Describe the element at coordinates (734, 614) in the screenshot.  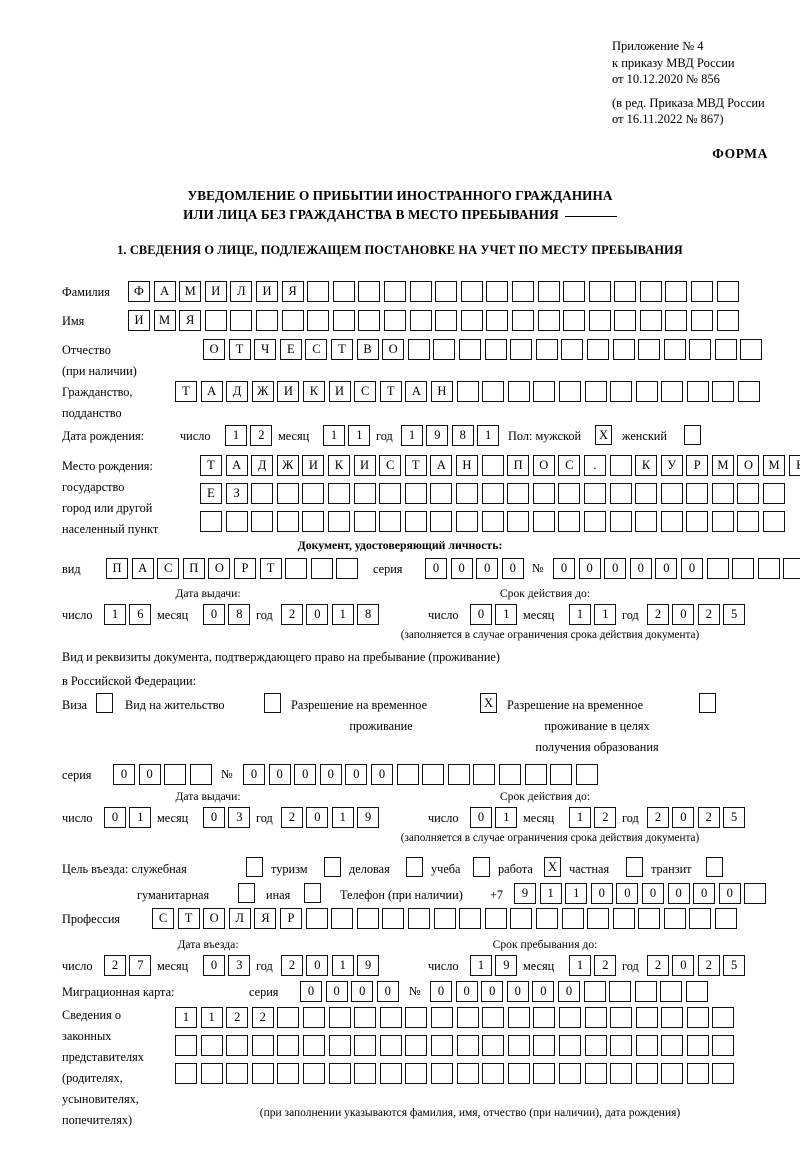
I see `char-cell: 5` at that location.